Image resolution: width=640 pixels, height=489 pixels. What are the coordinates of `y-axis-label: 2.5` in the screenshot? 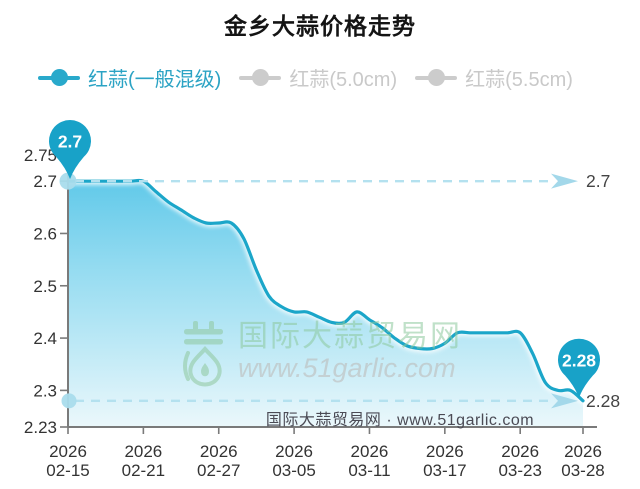 It's located at (45, 286).